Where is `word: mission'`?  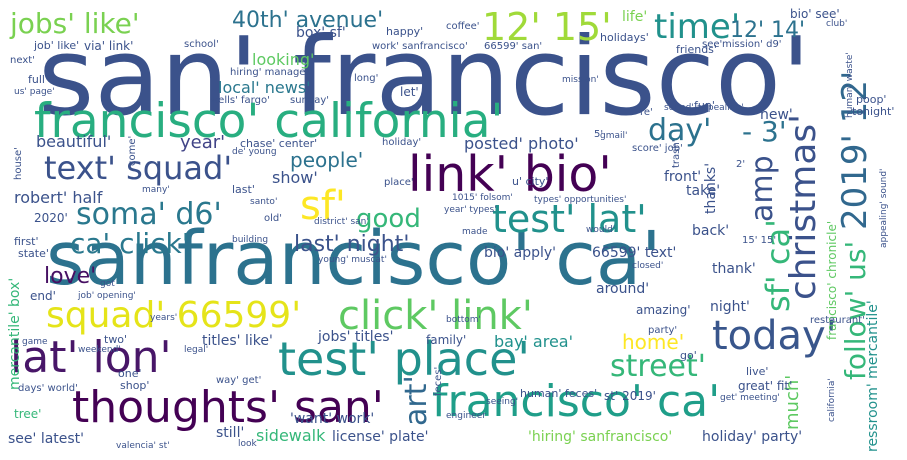
word: mission' is located at coordinates (580, 80).